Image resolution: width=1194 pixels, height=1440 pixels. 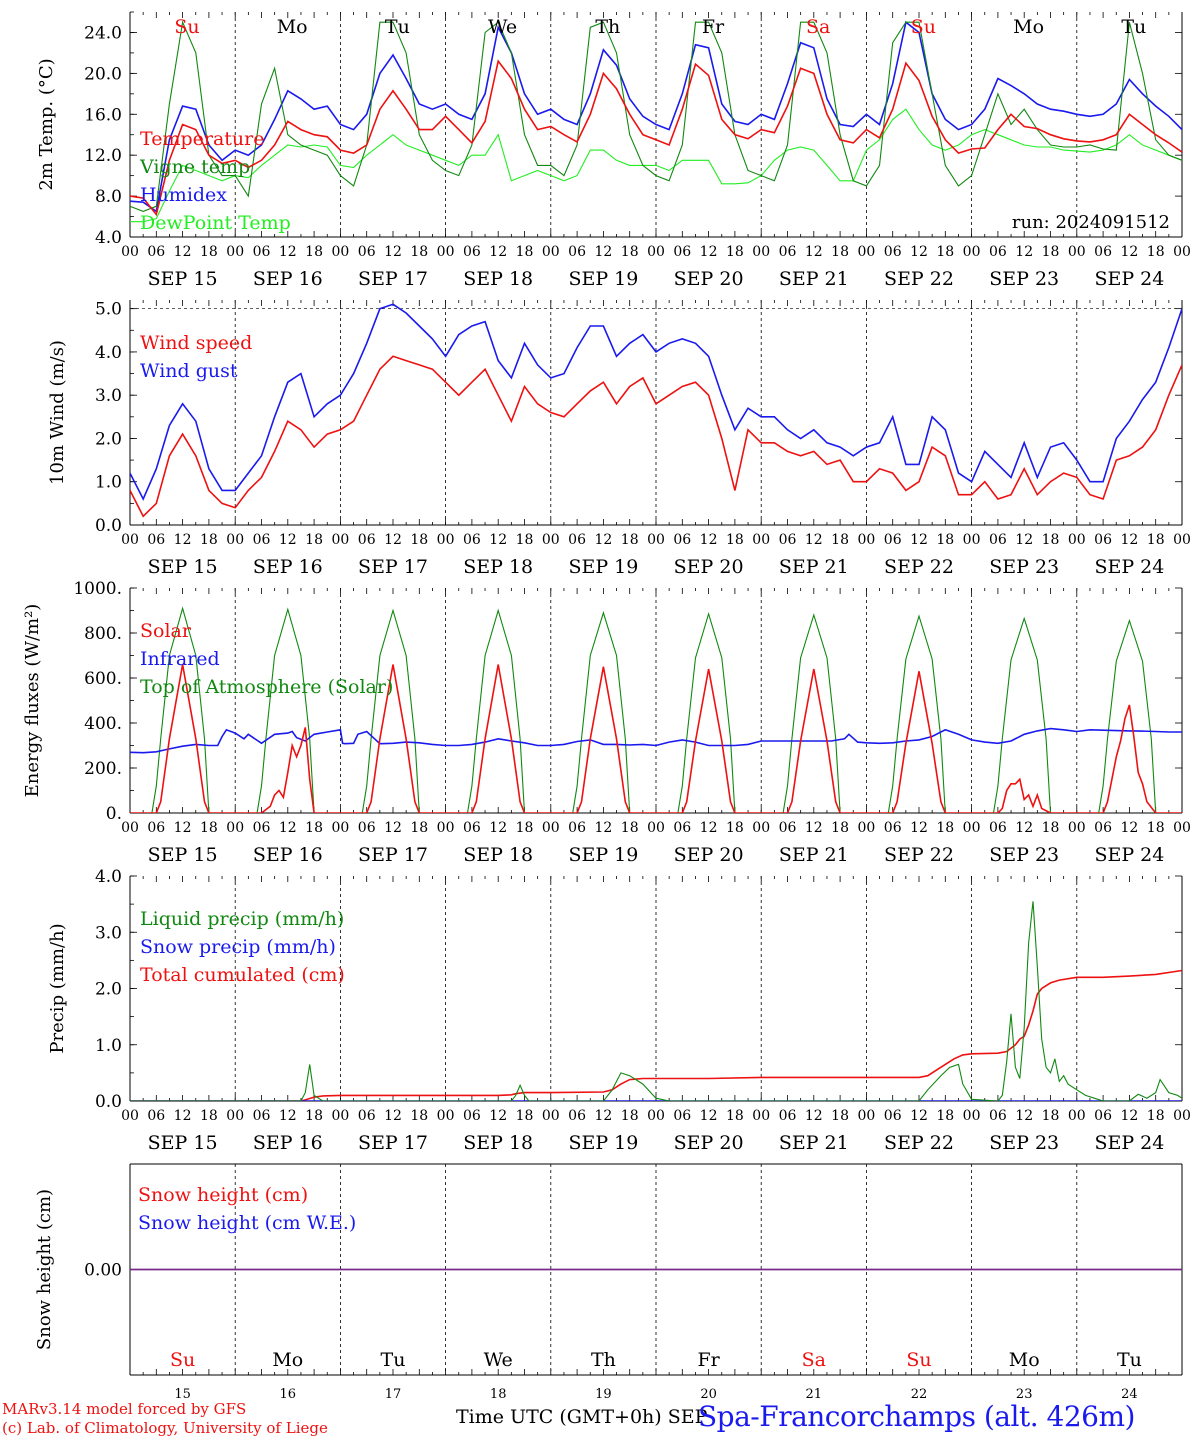 What do you see at coordinates (97, 589) in the screenshot?
I see `y-tick-label: 1000.` at bounding box center [97, 589].